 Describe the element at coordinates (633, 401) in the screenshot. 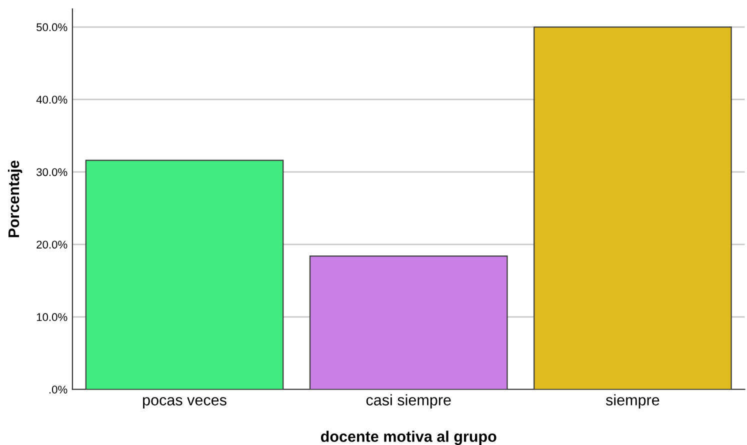

I see `x-tick-label: siempre` at that location.